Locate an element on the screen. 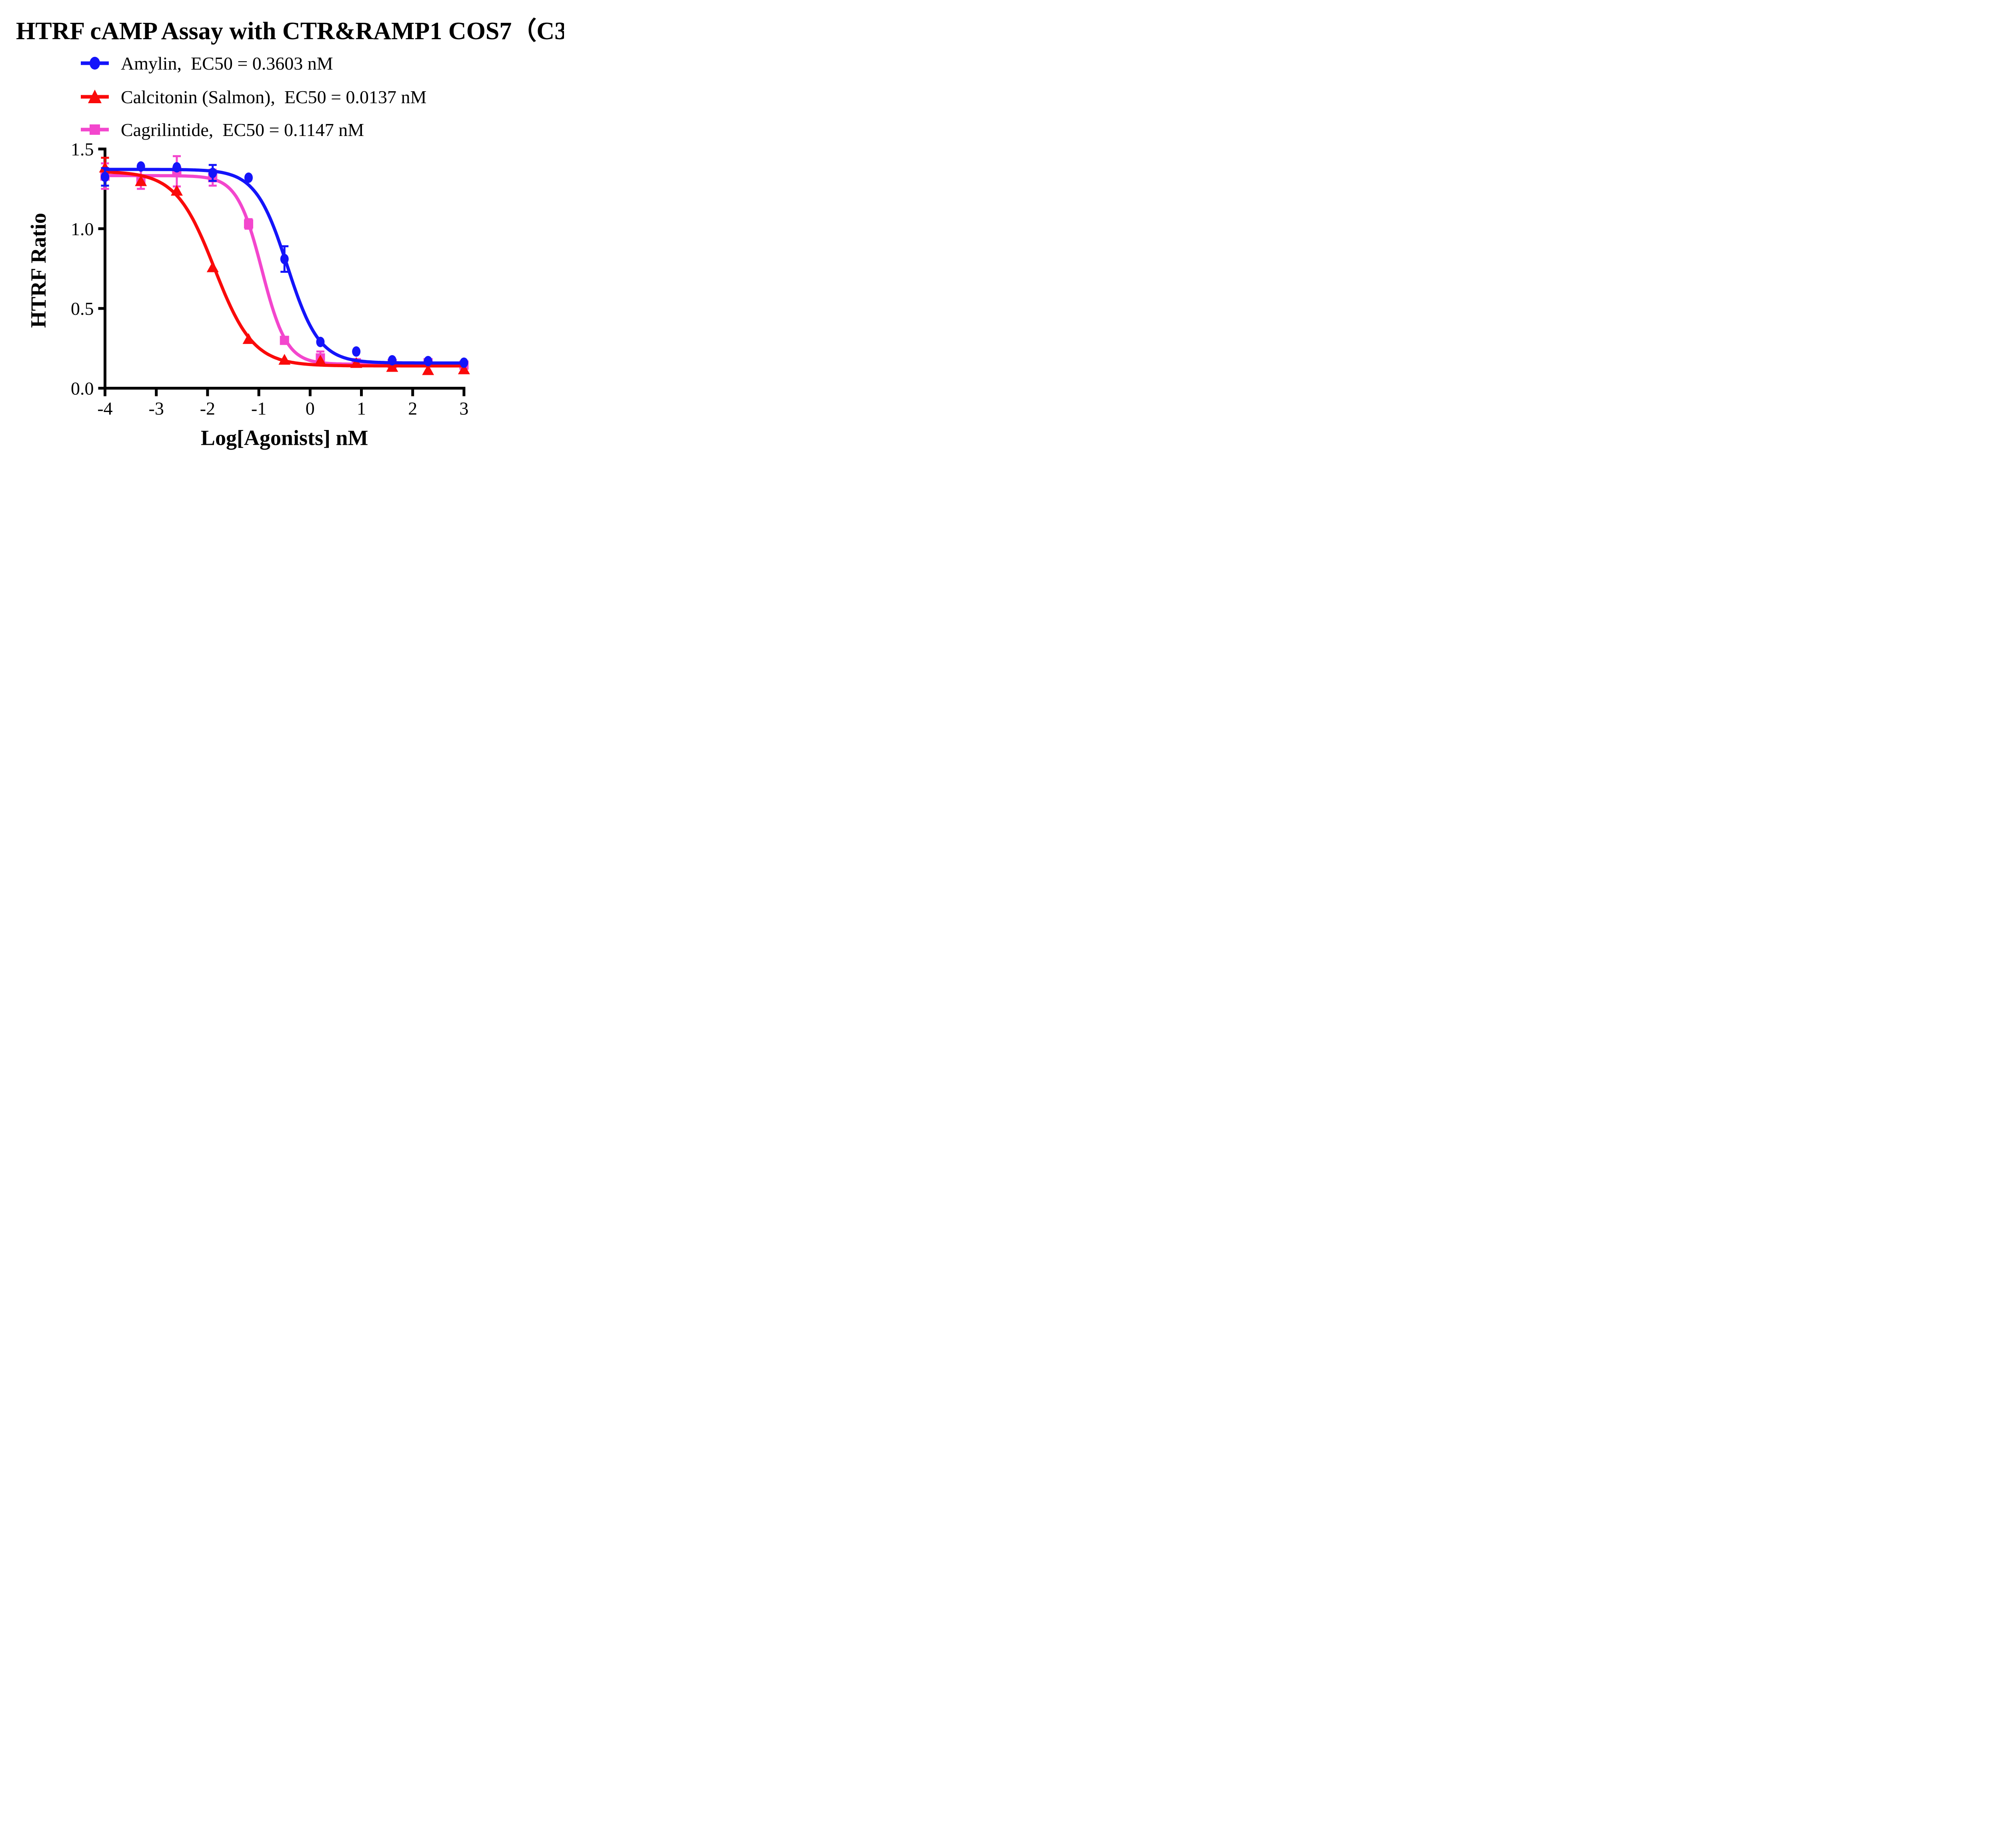 The height and width of the screenshot is (1848, 2000). x-axis-title: Log[Agonists] nM is located at coordinates (284, 438).